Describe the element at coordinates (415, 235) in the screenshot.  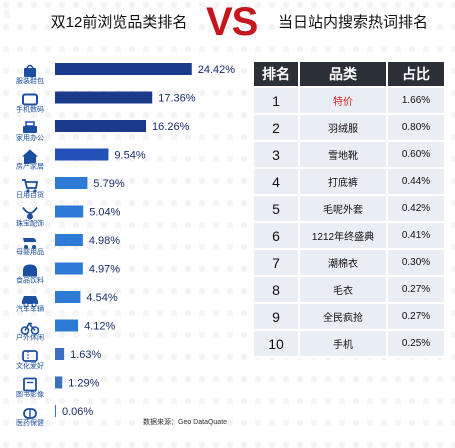
I see `share-cell: 0.41%` at that location.